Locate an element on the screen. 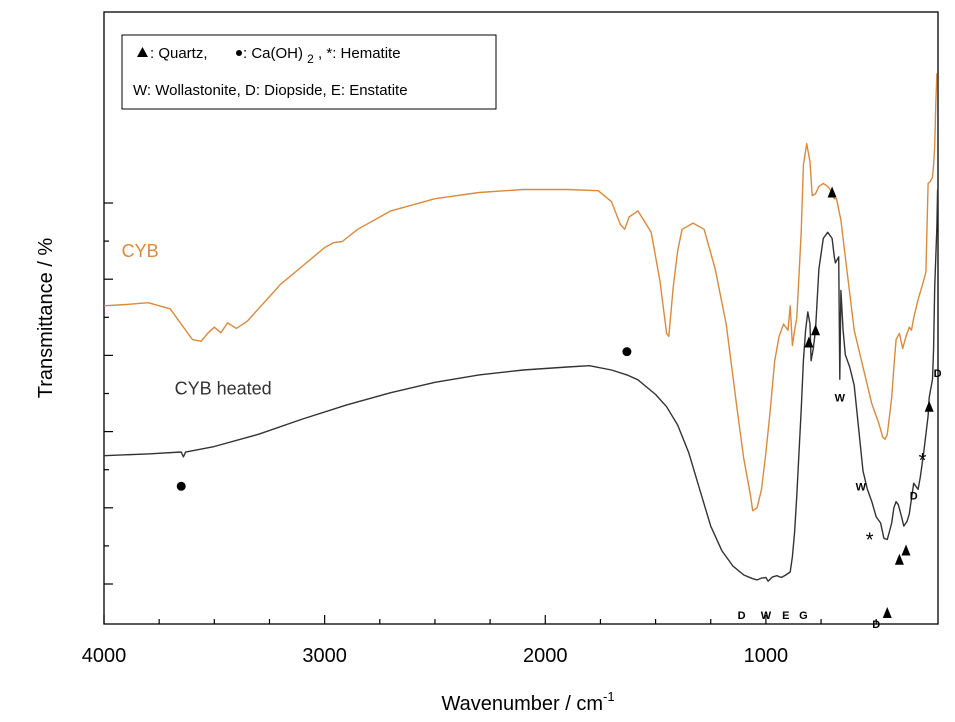  x-axis-label: Wavenumber / cm-1 is located at coordinates (527, 702).